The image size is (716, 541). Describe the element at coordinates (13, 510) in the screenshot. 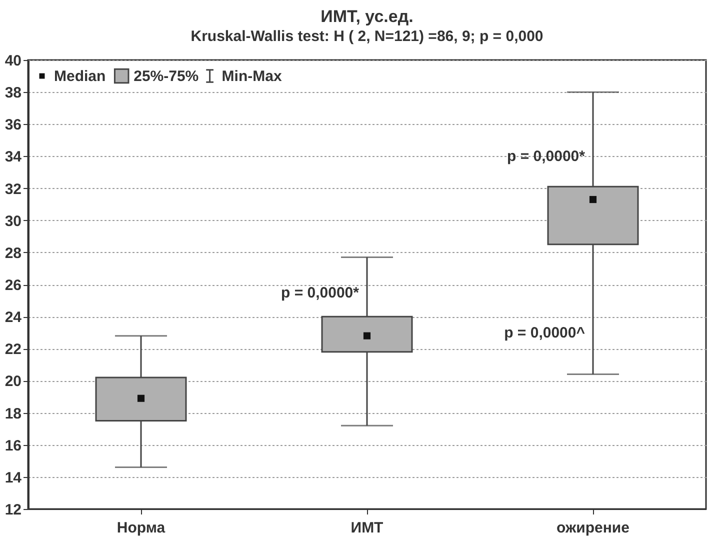

I see `y-tick-label: 12` at that location.